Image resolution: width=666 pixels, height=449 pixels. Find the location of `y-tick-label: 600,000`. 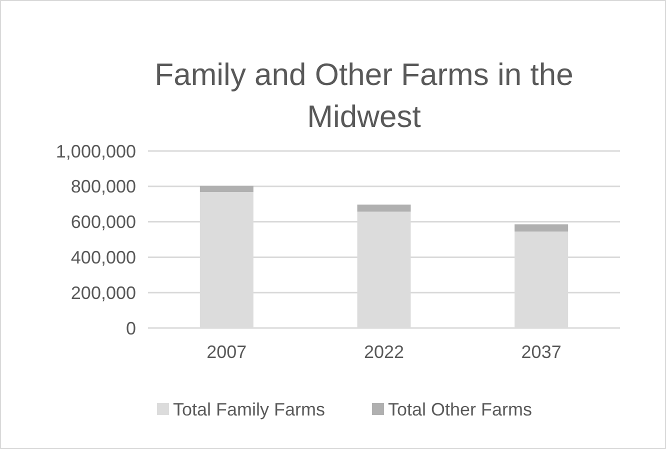

y-tick-label: 600,000 is located at coordinates (103, 222).